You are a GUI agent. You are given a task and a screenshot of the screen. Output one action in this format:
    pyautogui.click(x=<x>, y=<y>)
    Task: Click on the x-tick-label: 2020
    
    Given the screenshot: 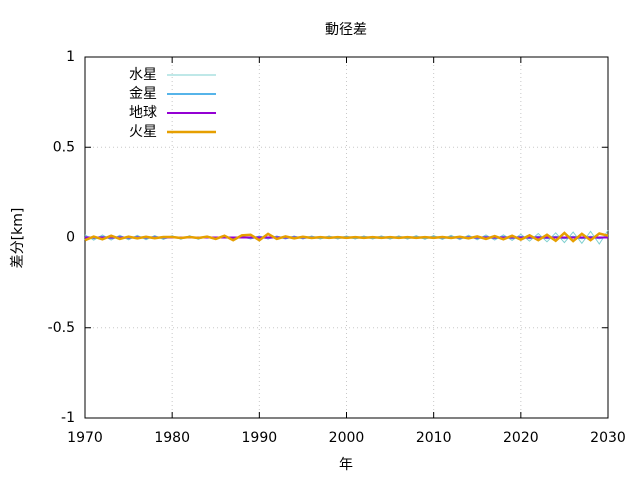 What is the action you would take?
    pyautogui.click(x=521, y=438)
    